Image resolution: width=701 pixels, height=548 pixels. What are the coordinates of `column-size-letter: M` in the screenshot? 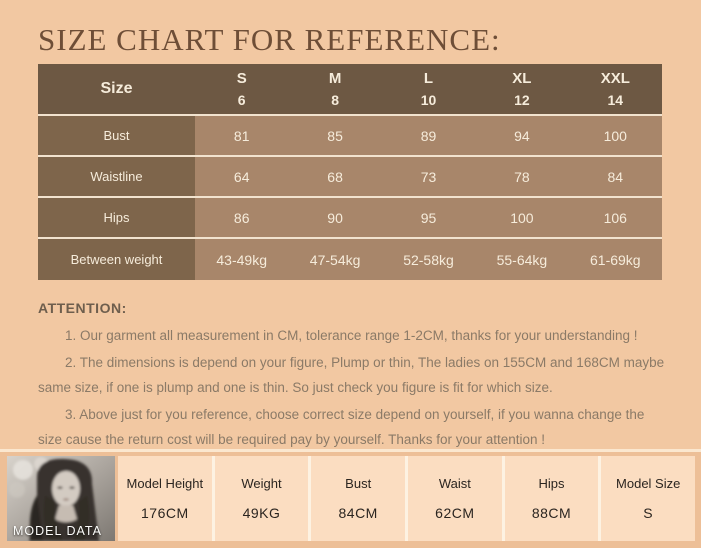 It's located at (335, 78).